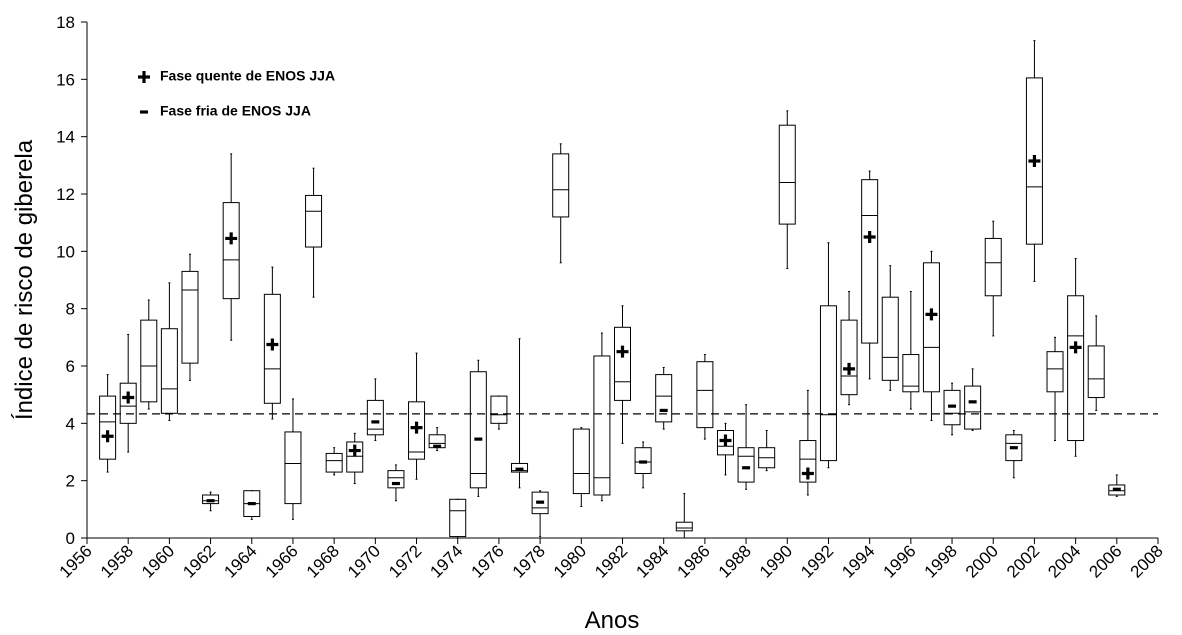  Describe the element at coordinates (282, 561) in the screenshot. I see `x-tick-label: 1966` at that location.